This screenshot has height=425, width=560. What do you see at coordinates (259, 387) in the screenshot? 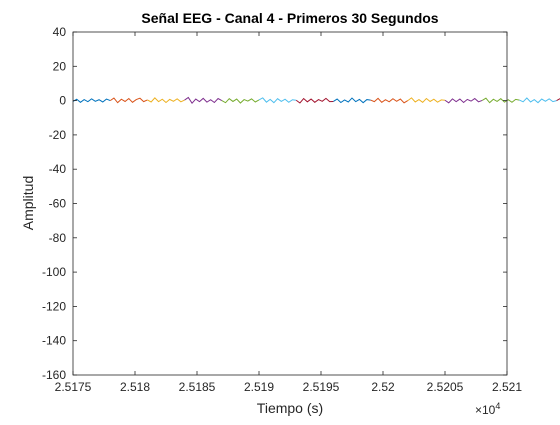
I see `x-tick-label: 2.519` at bounding box center [259, 387].